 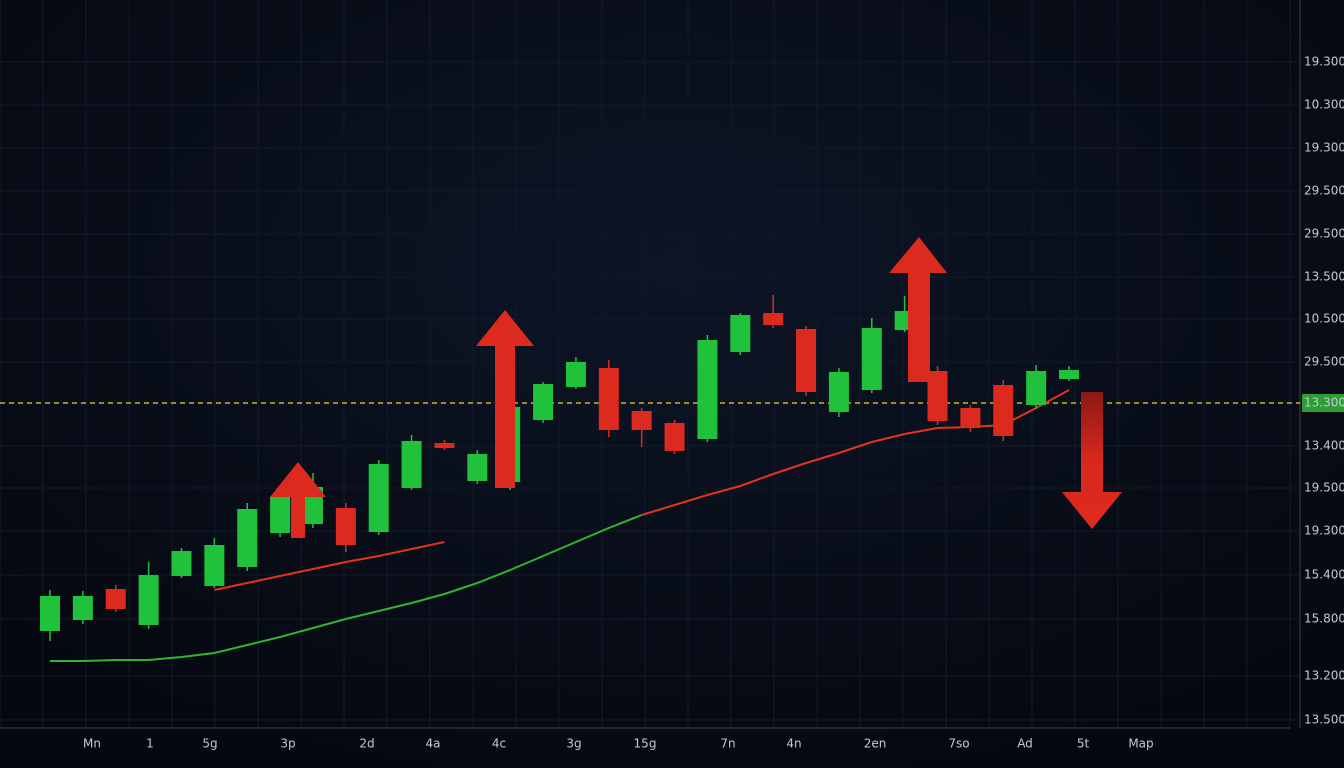 What do you see at coordinates (1324, 488) in the screenshot?
I see `y-tick-label: 19.500` at bounding box center [1324, 488].